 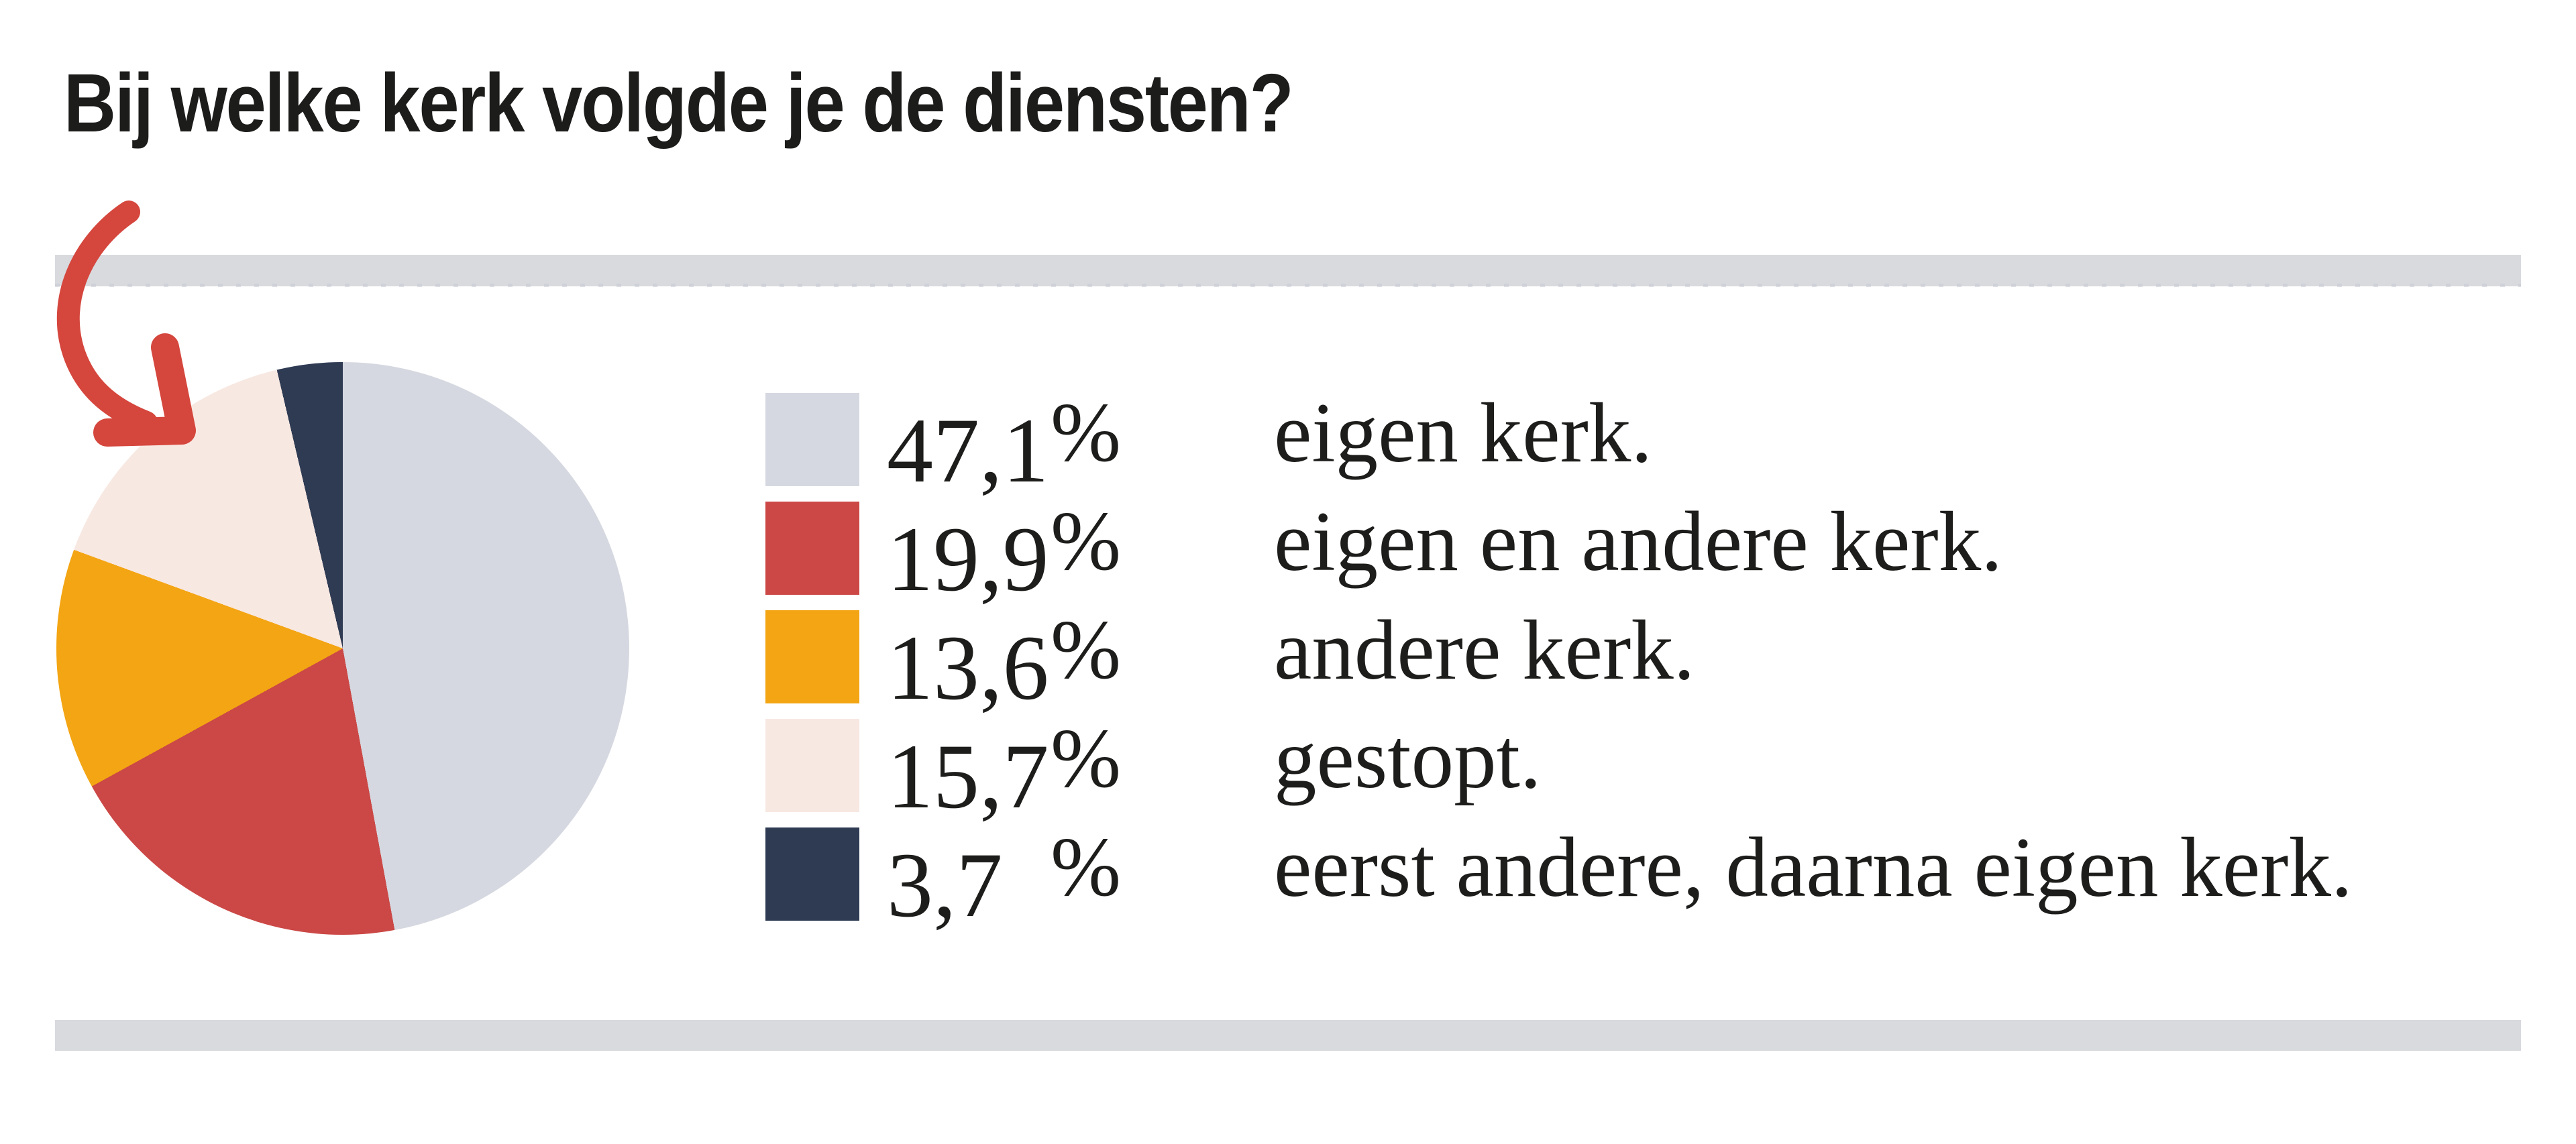 I want to click on legend-label: eigen kerk., so click(x=1463, y=433).